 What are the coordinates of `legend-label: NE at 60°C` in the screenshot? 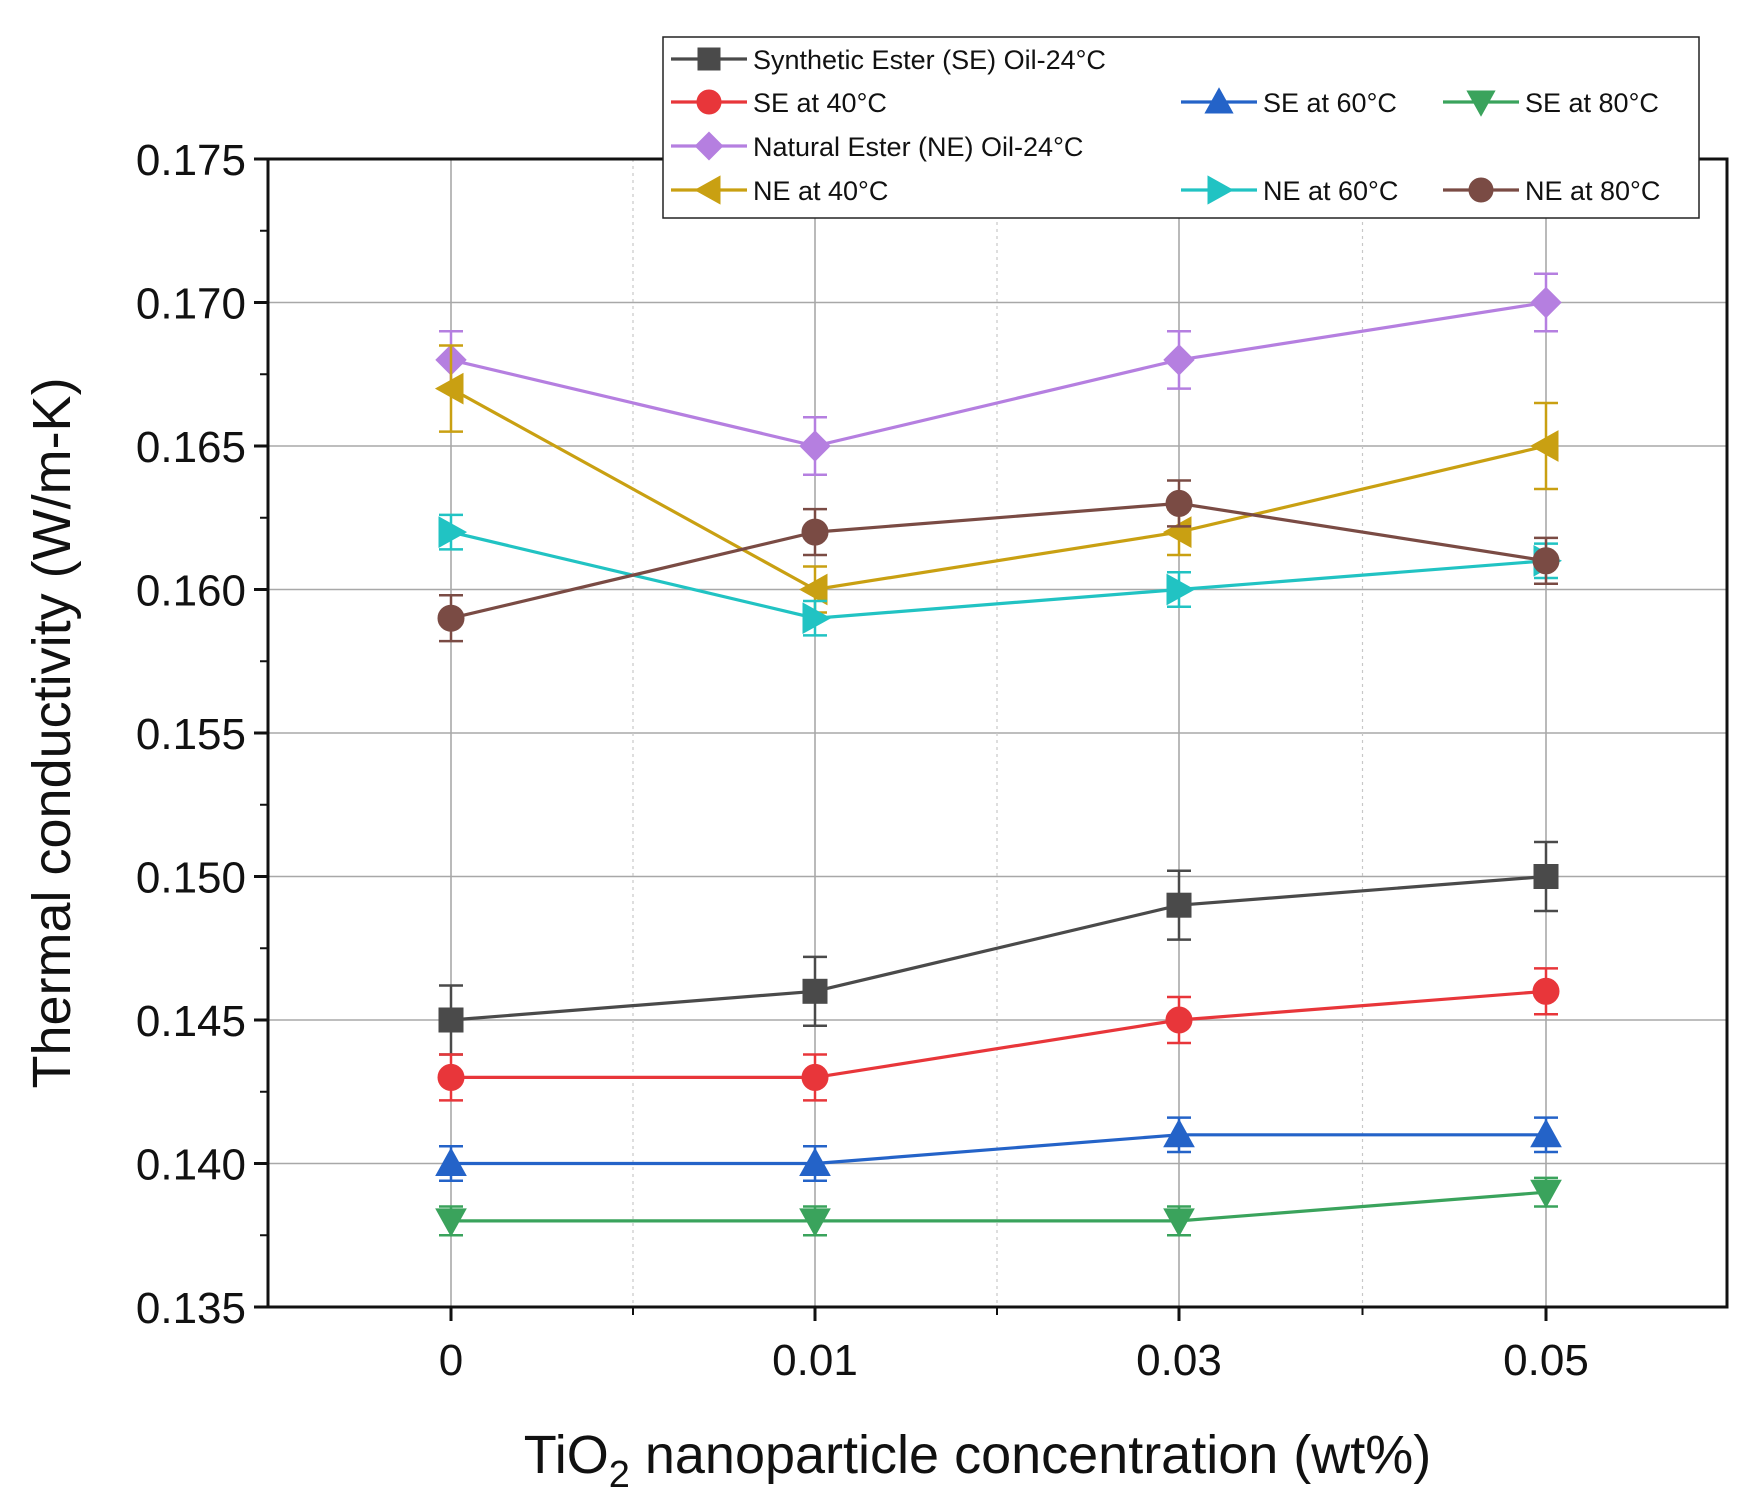 It's located at (1330, 191).